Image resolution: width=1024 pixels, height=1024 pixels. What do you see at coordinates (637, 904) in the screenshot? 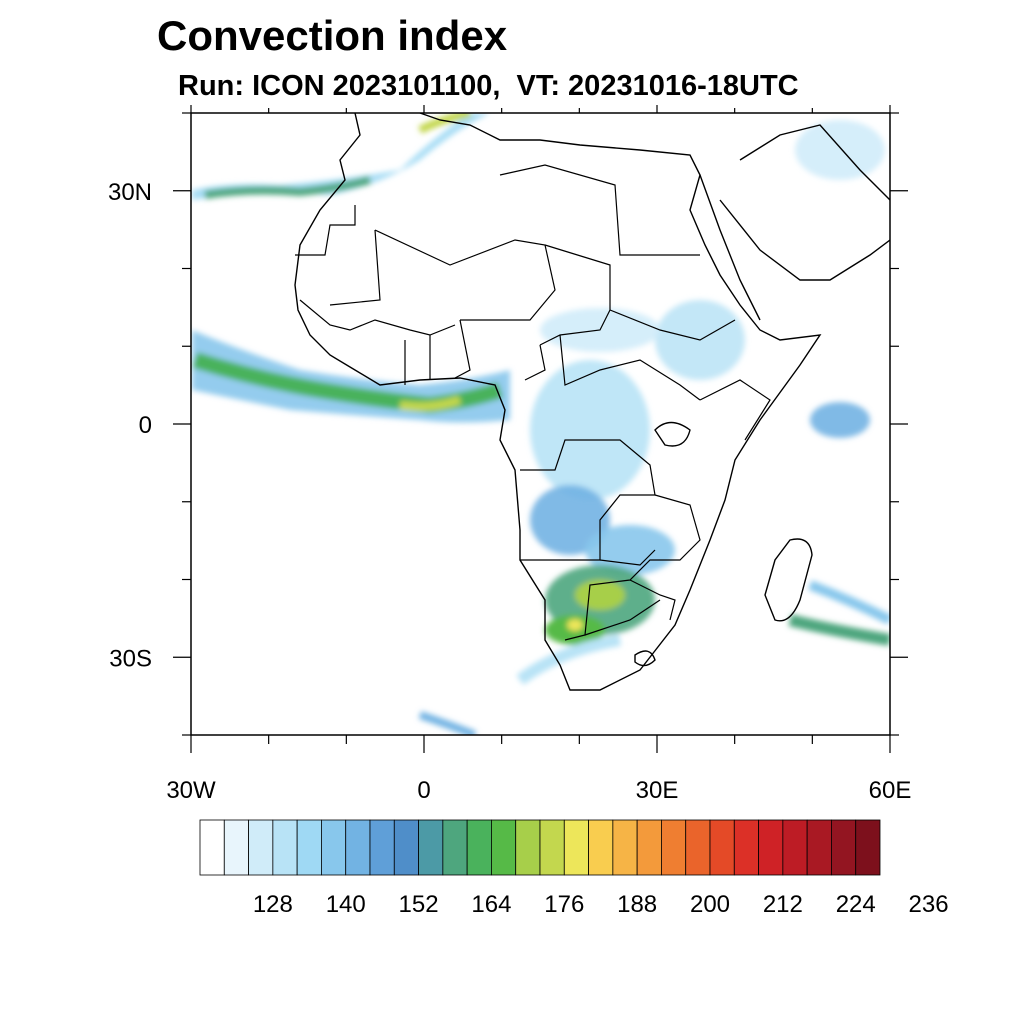
I see `colorbar-label: 188` at bounding box center [637, 904].